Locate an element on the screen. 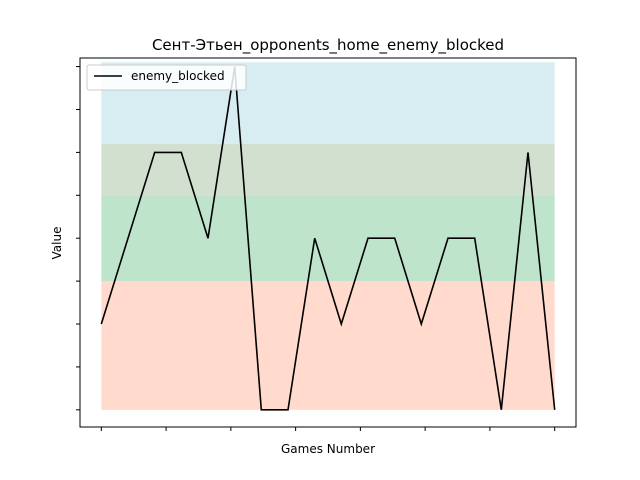  legend-box is located at coordinates (166, 77).